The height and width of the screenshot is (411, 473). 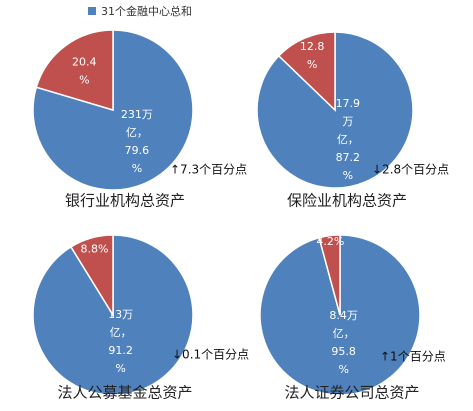 What do you see at coordinates (84, 62) in the screenshot?
I see `value-label: 20.4` at bounding box center [84, 62].